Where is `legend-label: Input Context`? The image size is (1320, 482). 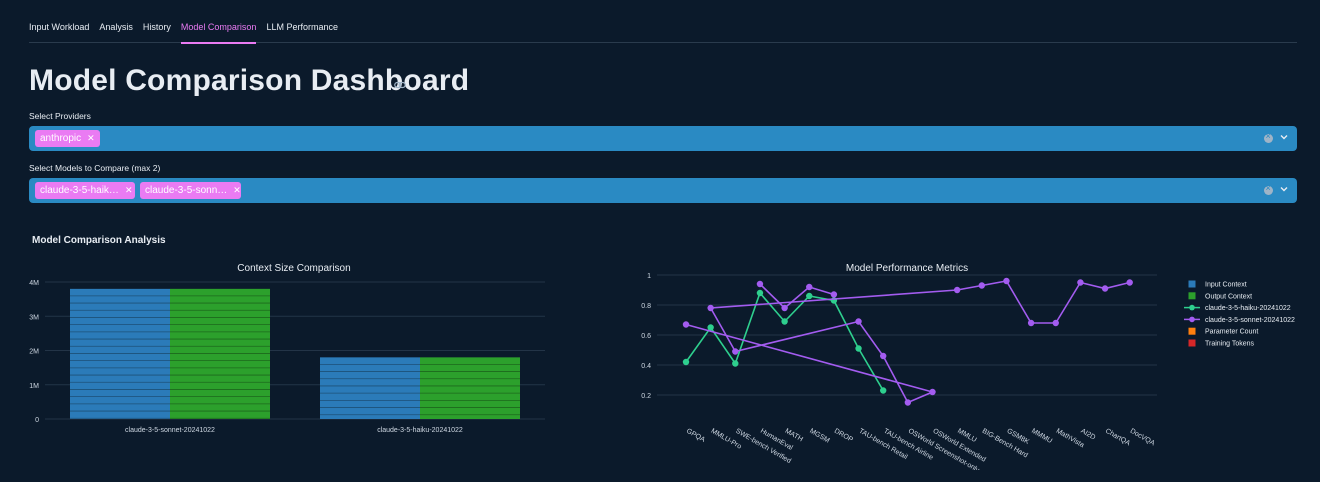 legend-label: Input Context is located at coordinates (1226, 285).